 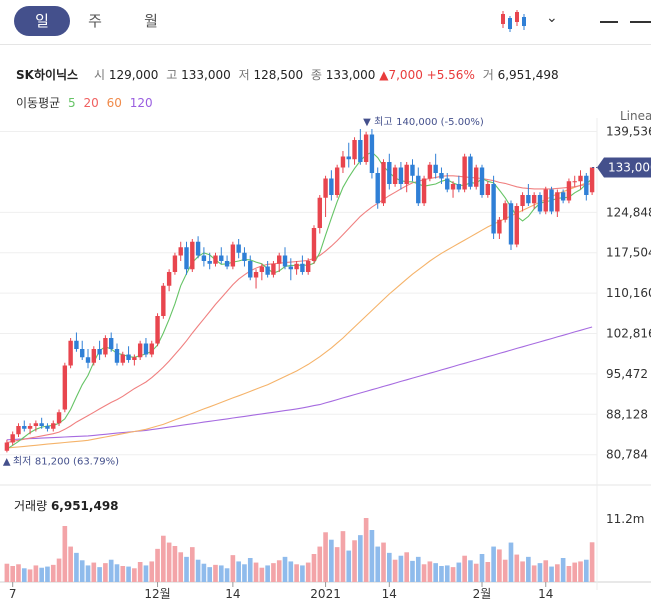 What do you see at coordinates (86, 102) in the screenshot?
I see `moving-average-legend: 이동평균 5 20 60 120` at bounding box center [86, 102].